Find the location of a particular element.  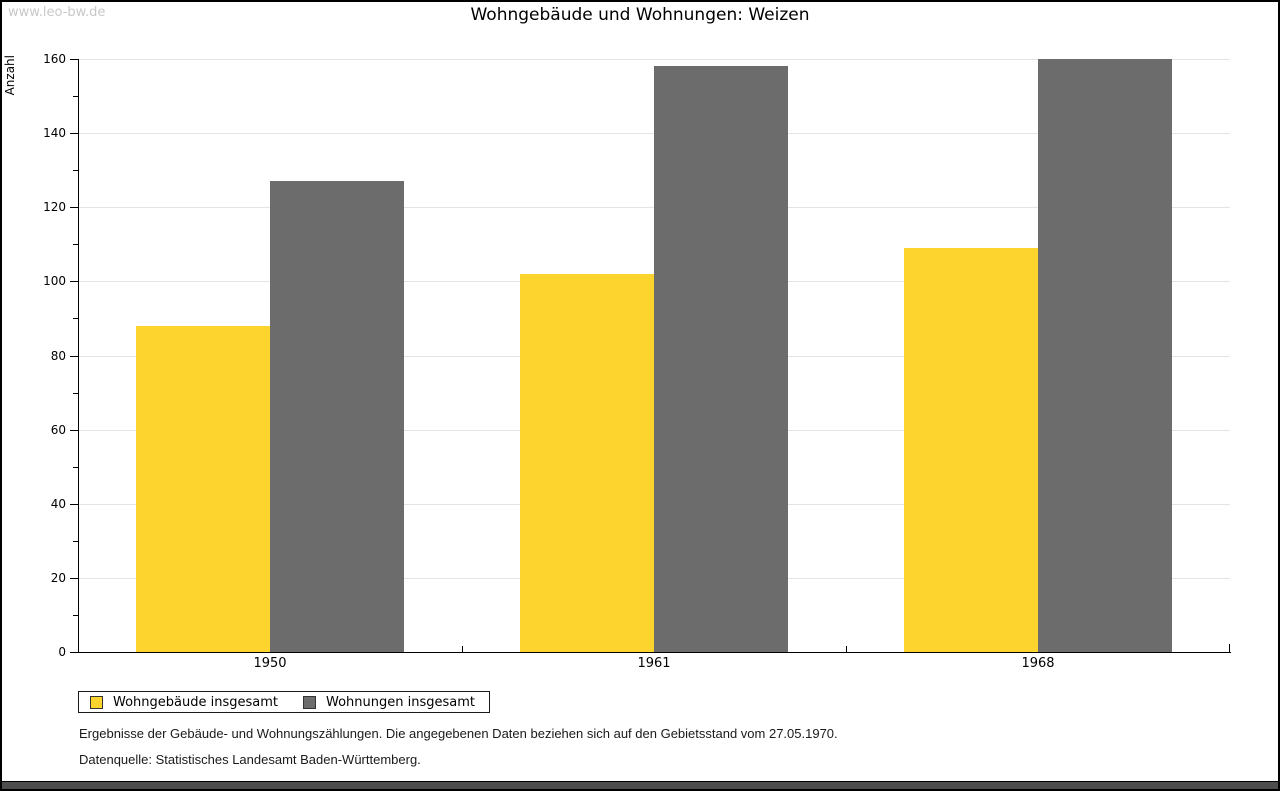

y-tick-label-100: 100 is located at coordinates (54, 281).